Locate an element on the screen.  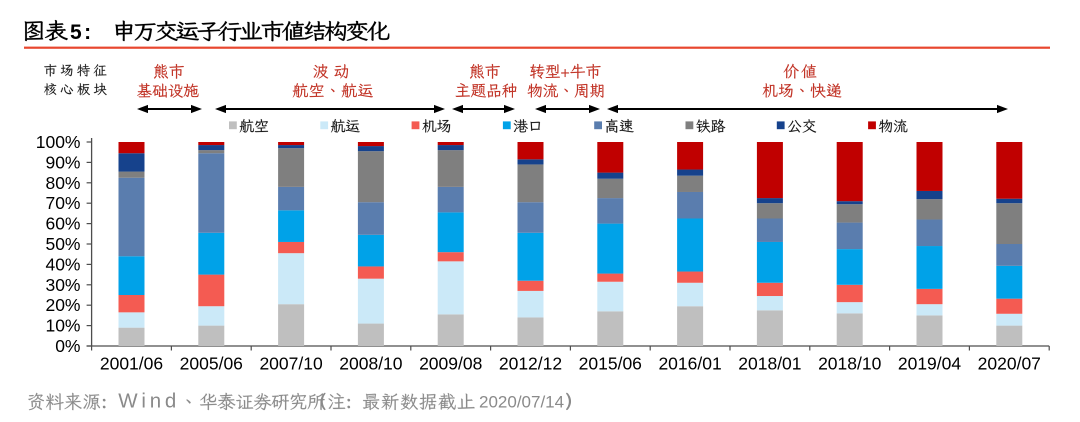
svg-text: 10% is located at coordinates (62, 326).